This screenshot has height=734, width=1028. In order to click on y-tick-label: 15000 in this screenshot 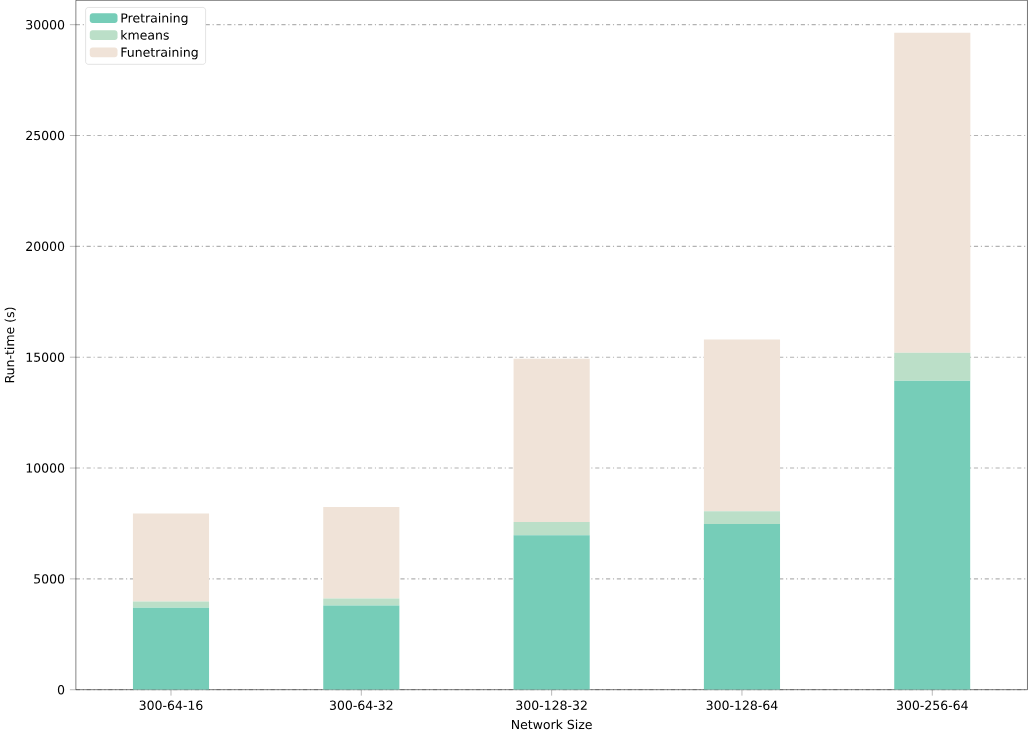, I will do `click(45, 357)`.